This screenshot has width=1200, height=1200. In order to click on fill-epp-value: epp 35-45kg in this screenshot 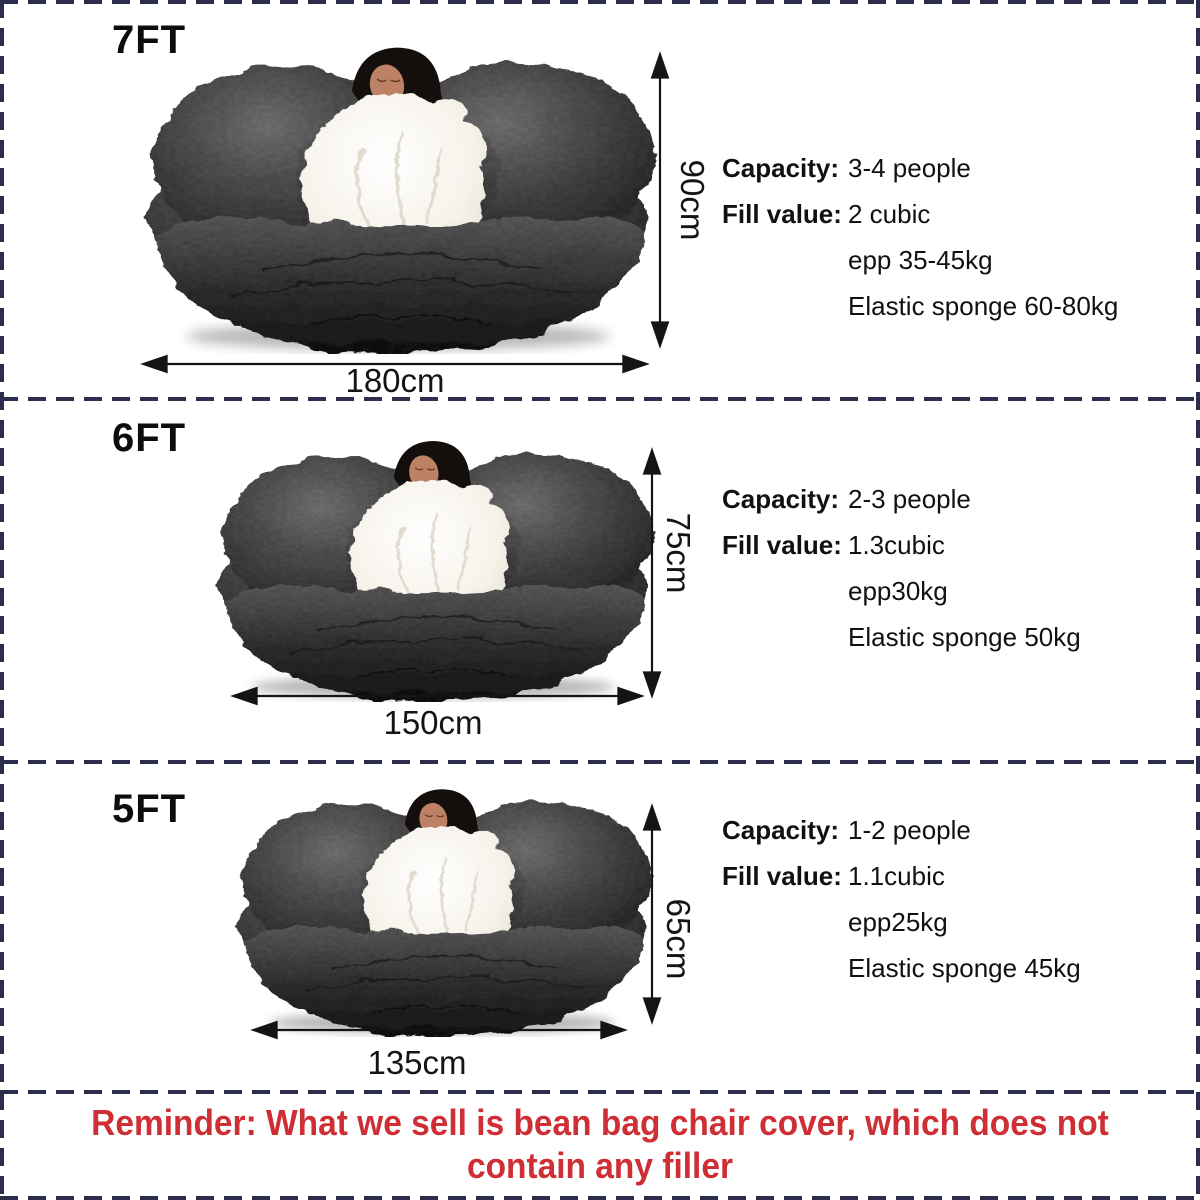, I will do `click(920, 259)`.